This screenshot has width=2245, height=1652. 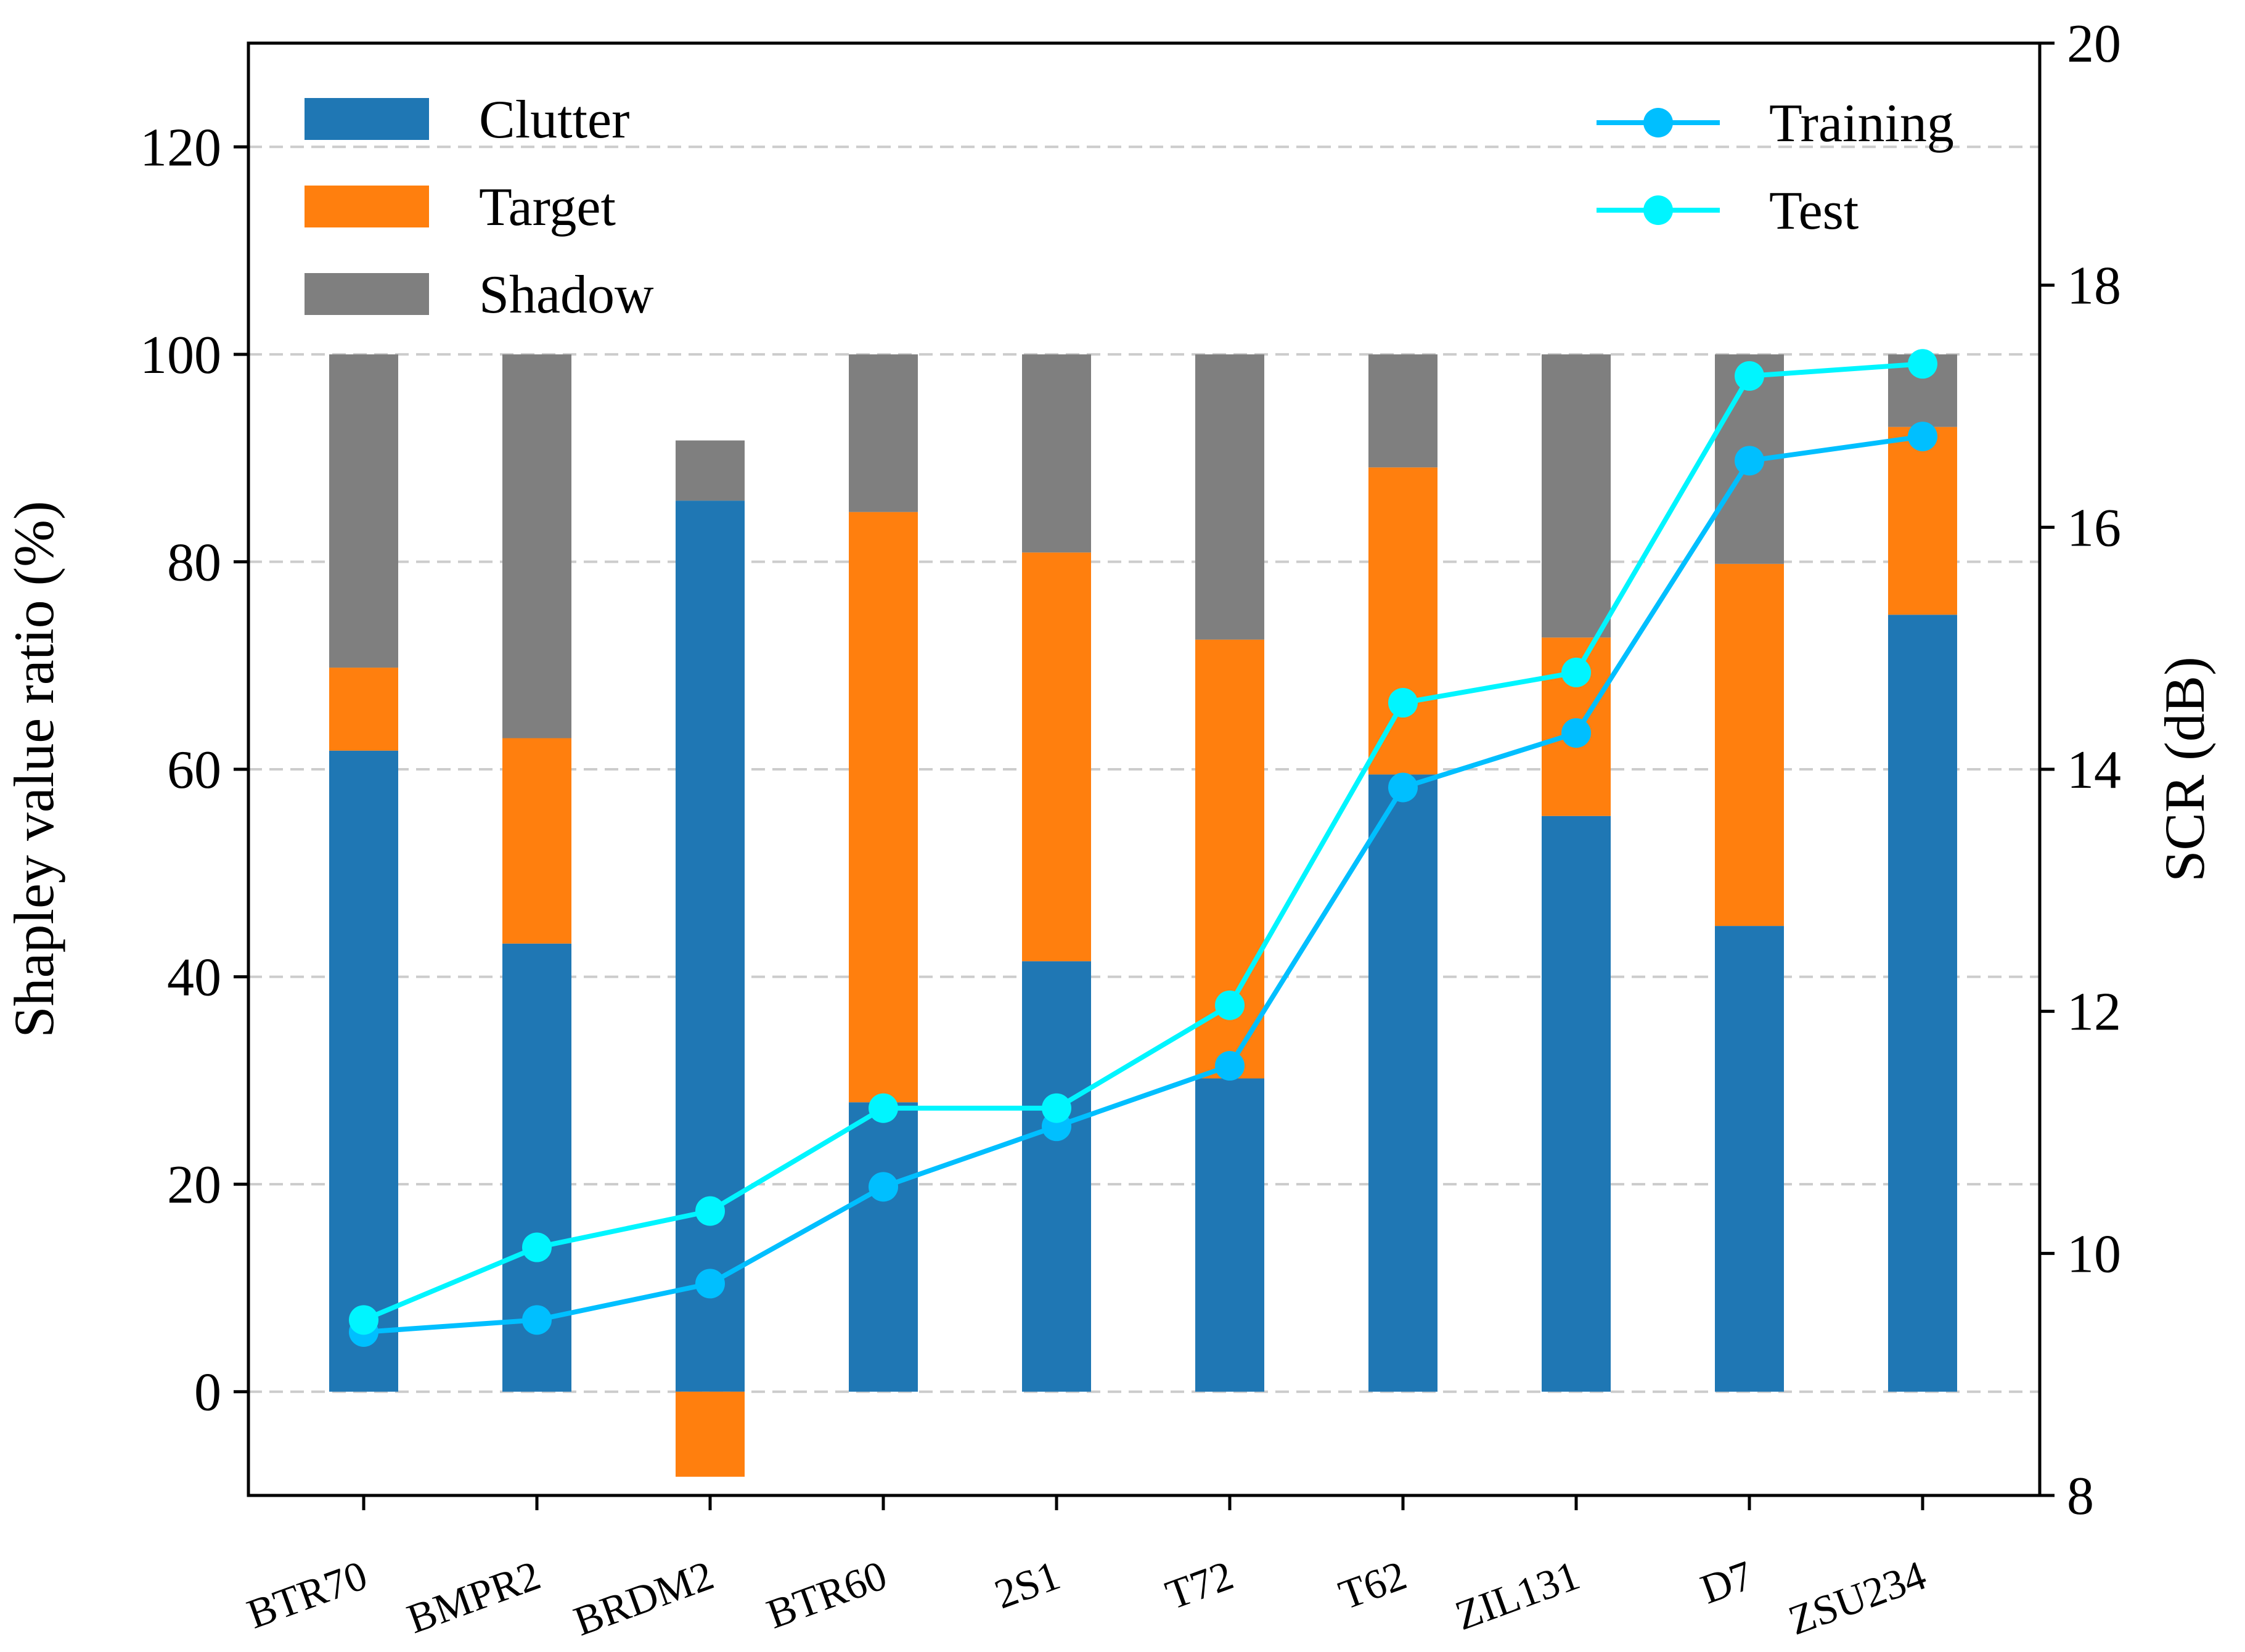 What do you see at coordinates (883, 1187) in the screenshot?
I see `marker-training-btr60` at bounding box center [883, 1187].